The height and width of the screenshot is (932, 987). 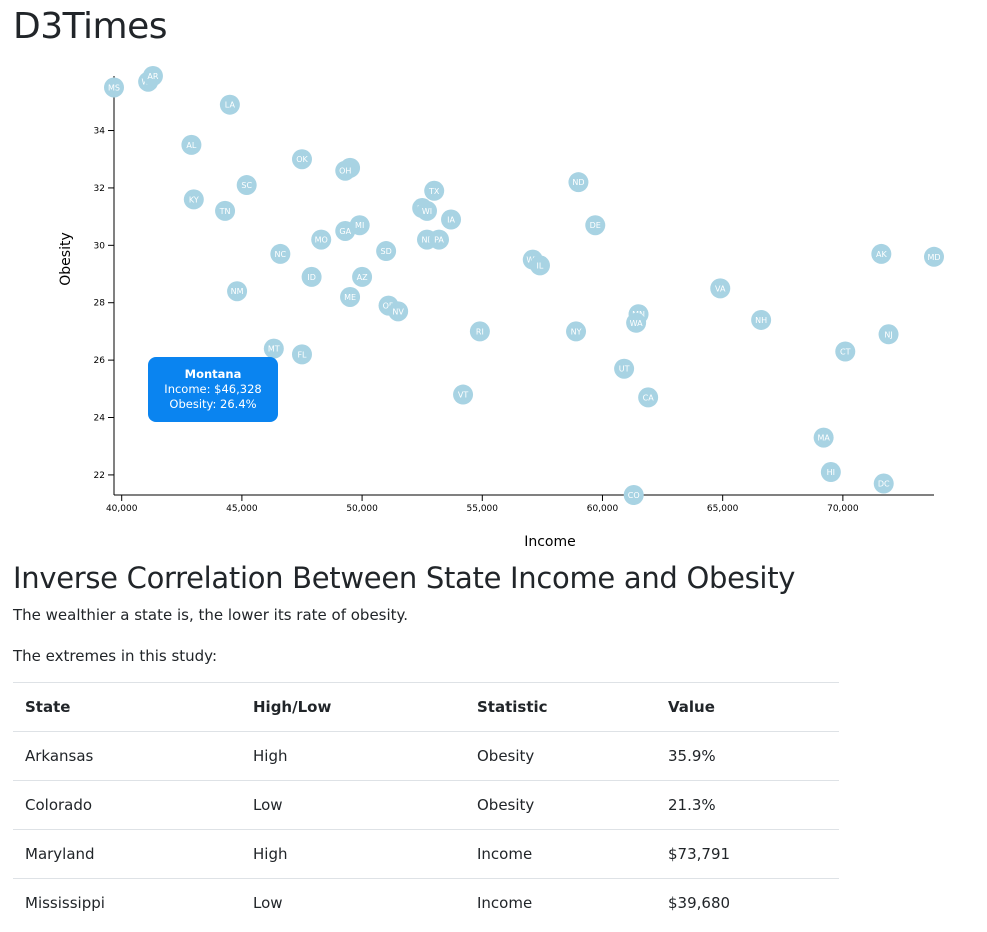 I want to click on state-point: OH, so click(x=345, y=170).